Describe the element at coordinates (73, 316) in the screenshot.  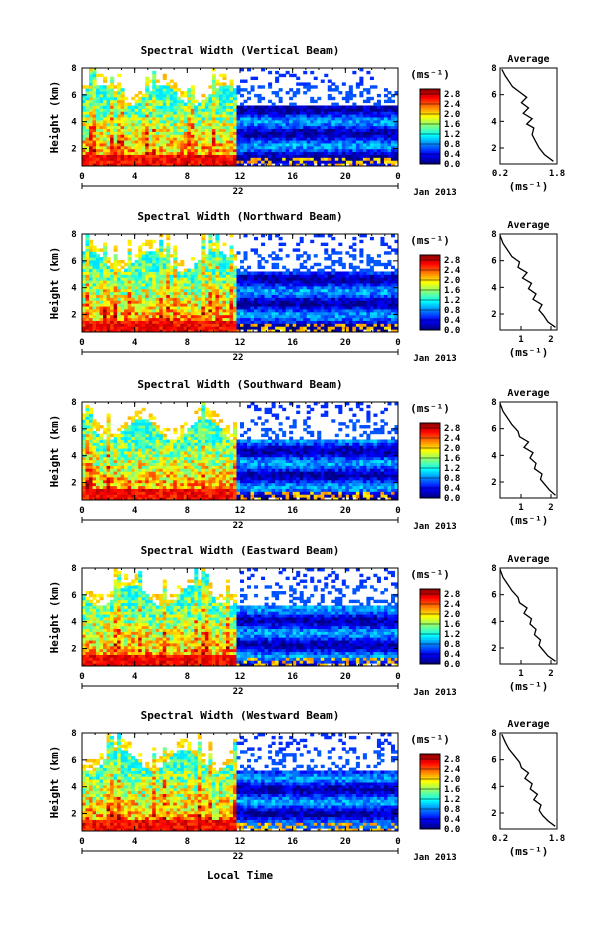
I see `y-tick-label: 2` at that location.